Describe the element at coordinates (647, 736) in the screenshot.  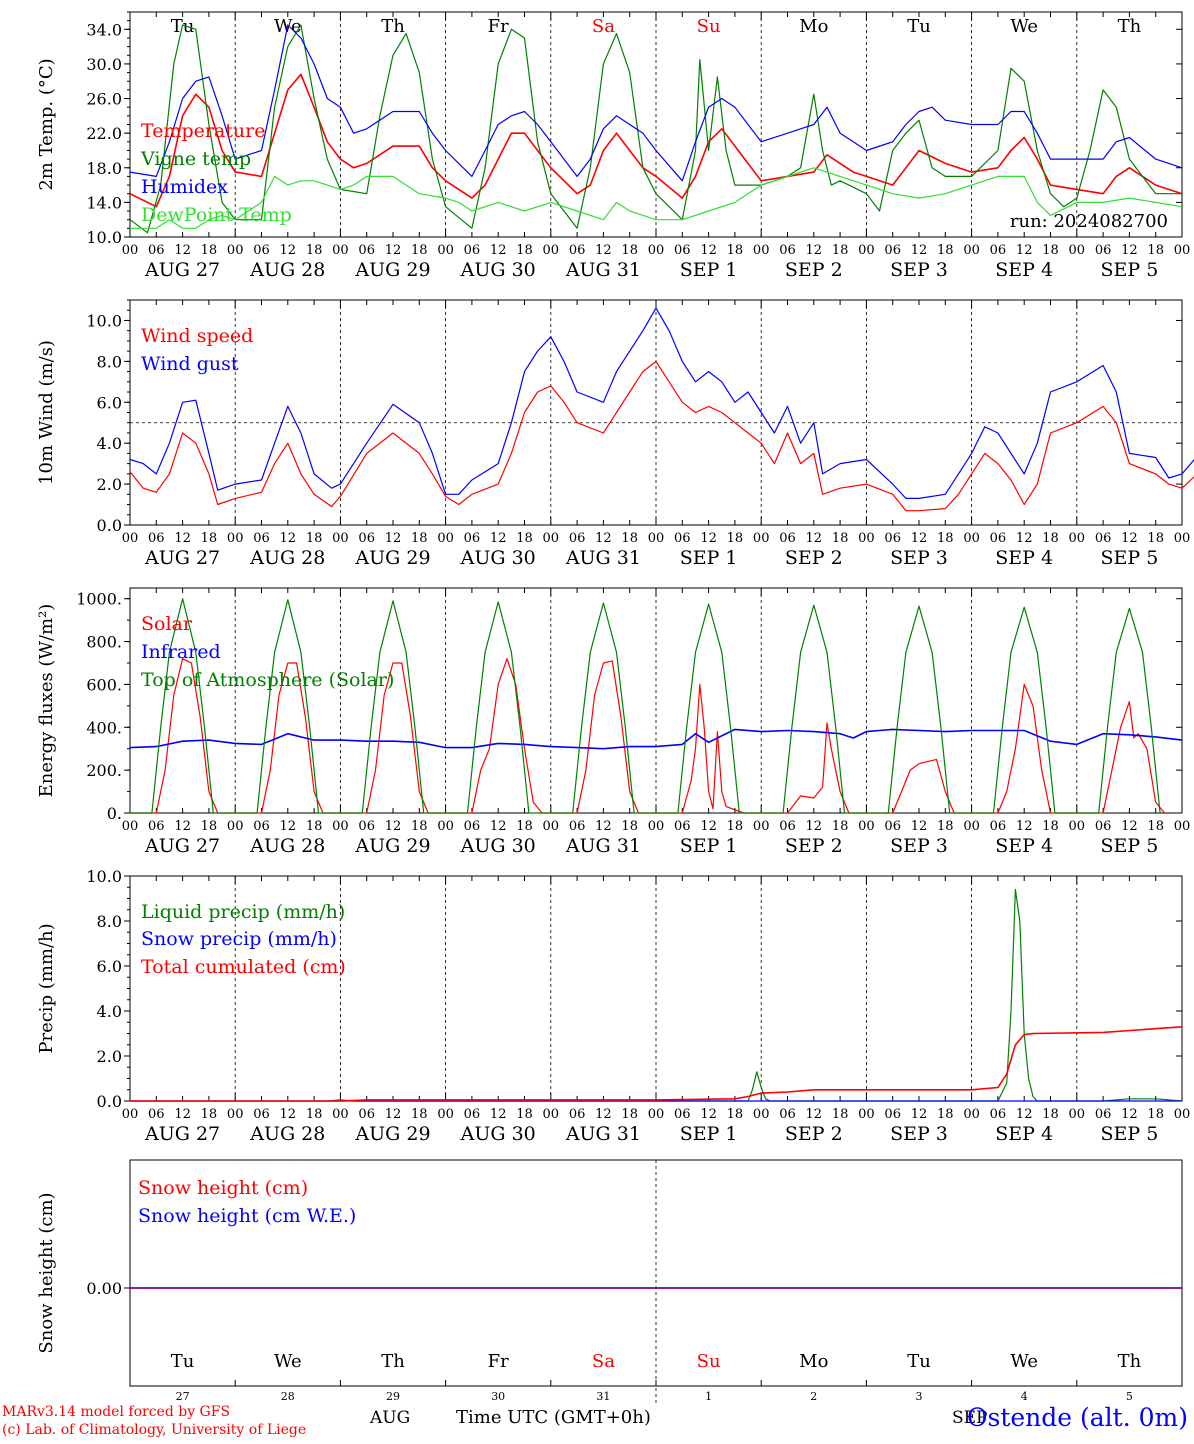
I see `energy-series-line` at that location.